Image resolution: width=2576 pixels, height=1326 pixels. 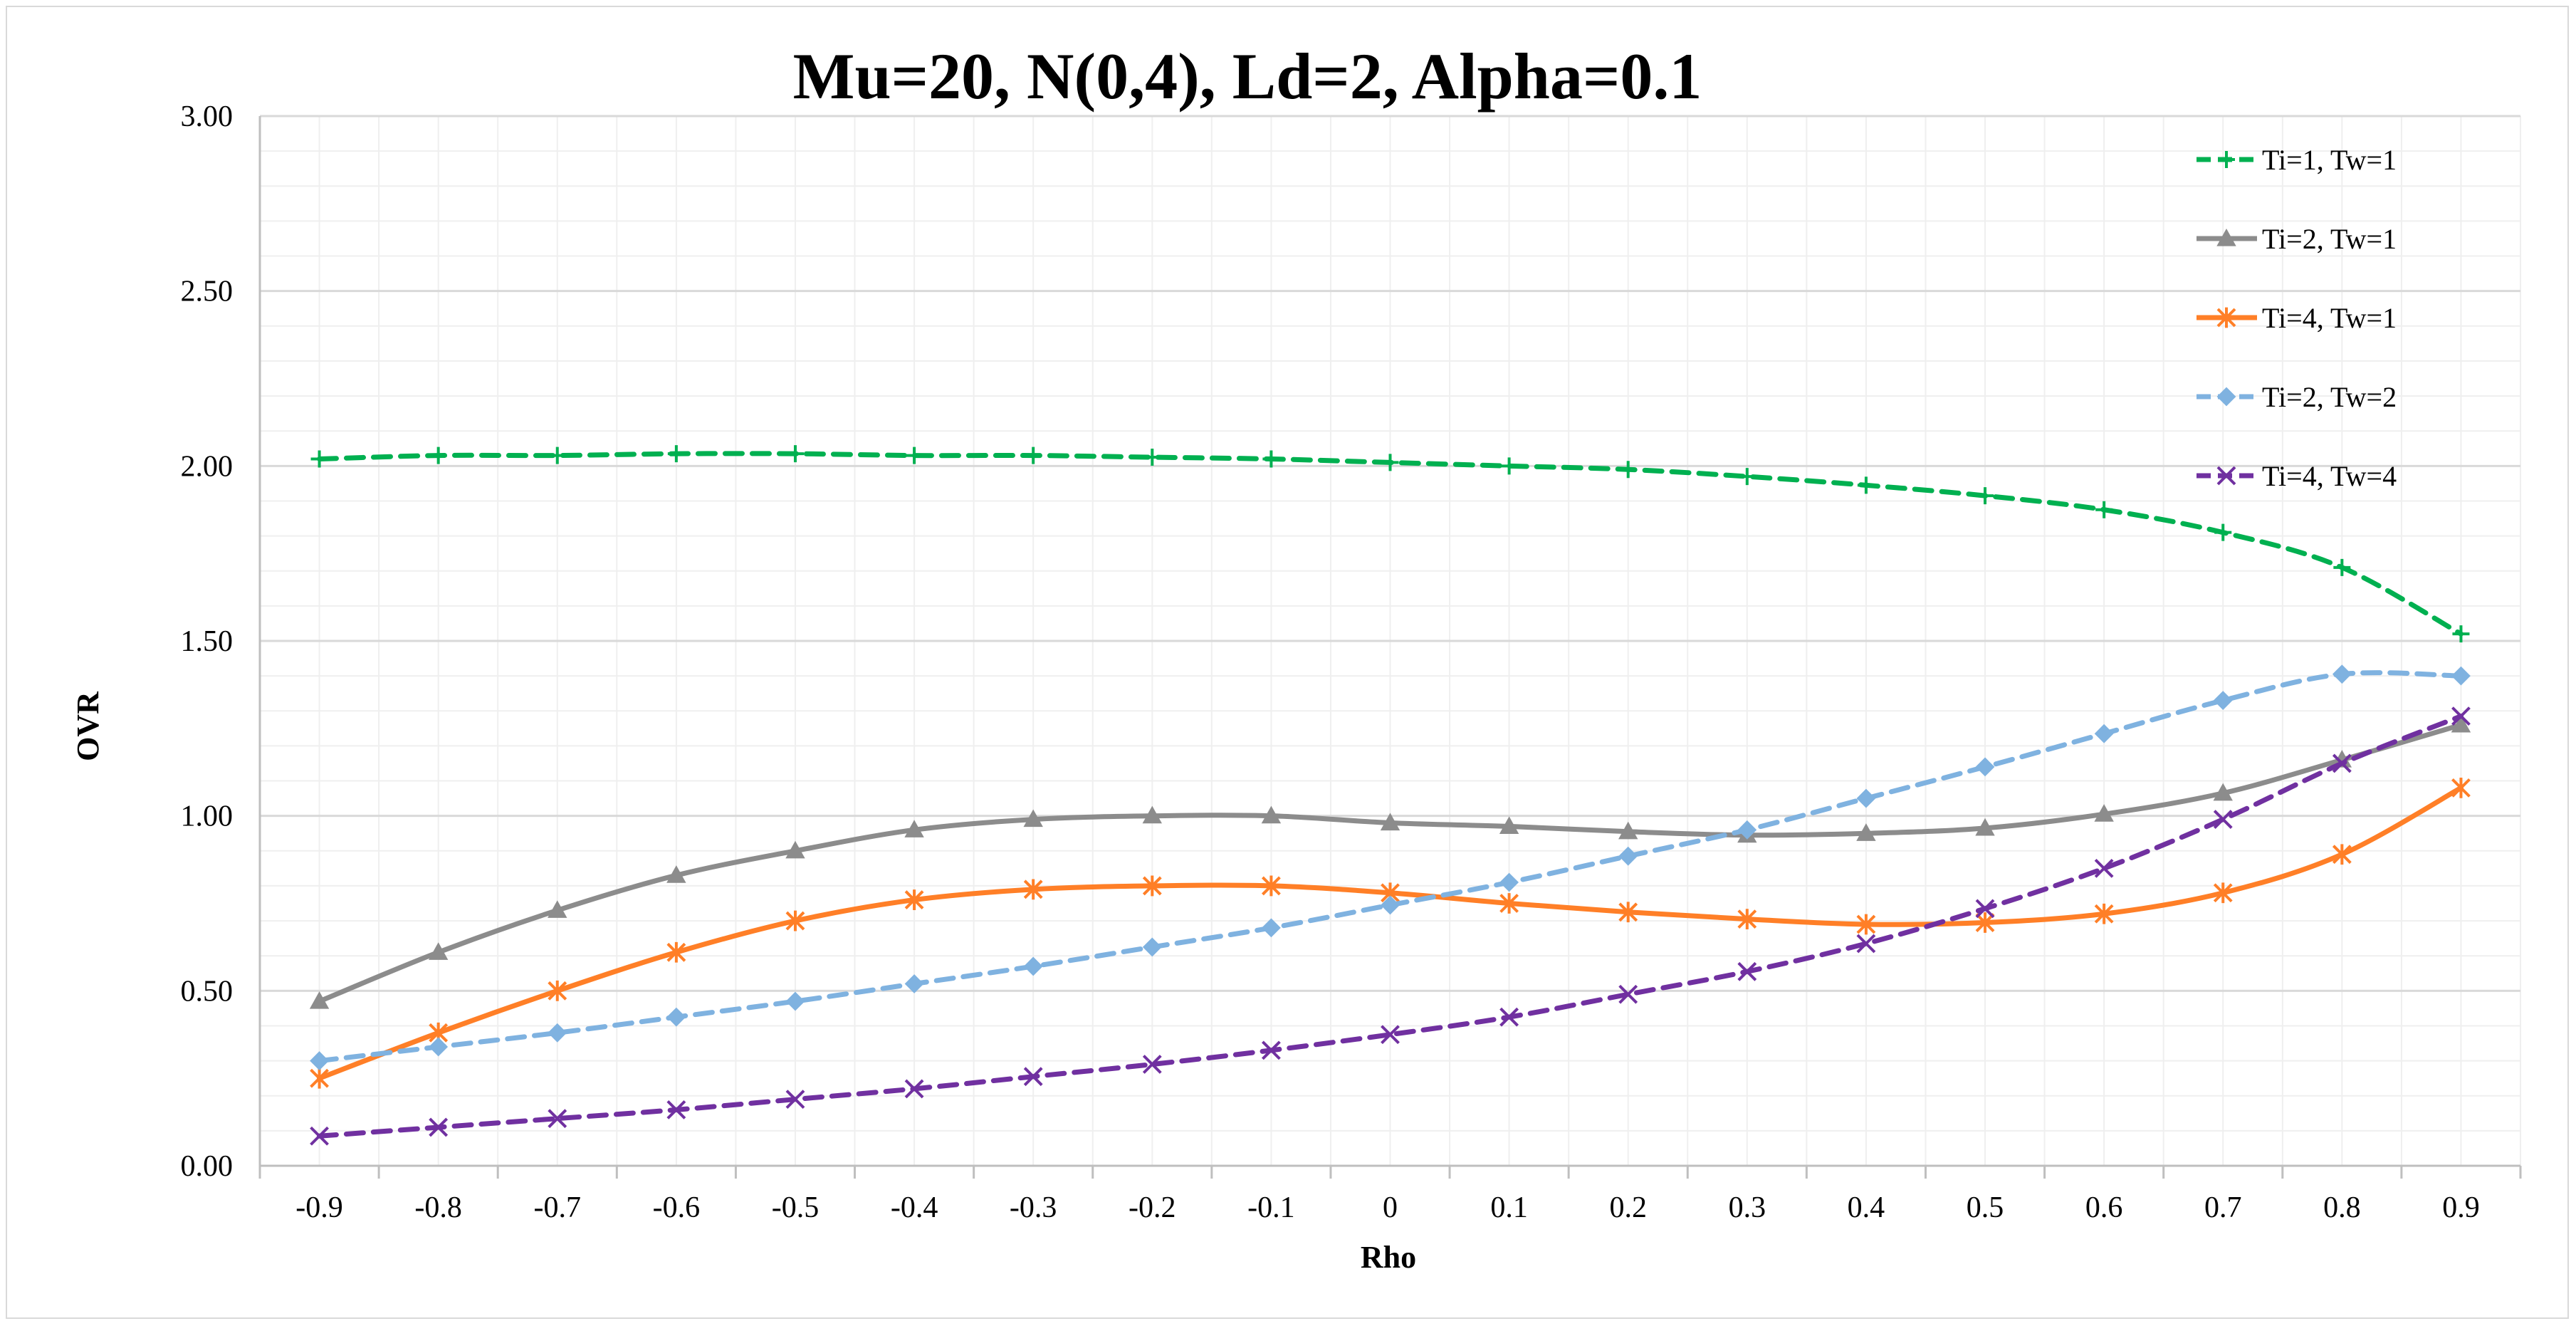 What do you see at coordinates (1271, 1207) in the screenshot?
I see `x-tick-label: -0.1` at bounding box center [1271, 1207].